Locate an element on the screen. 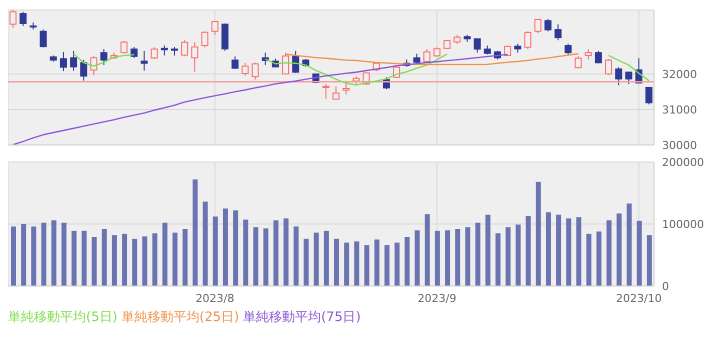  y-tick-label: 100000 is located at coordinates (683, 224).